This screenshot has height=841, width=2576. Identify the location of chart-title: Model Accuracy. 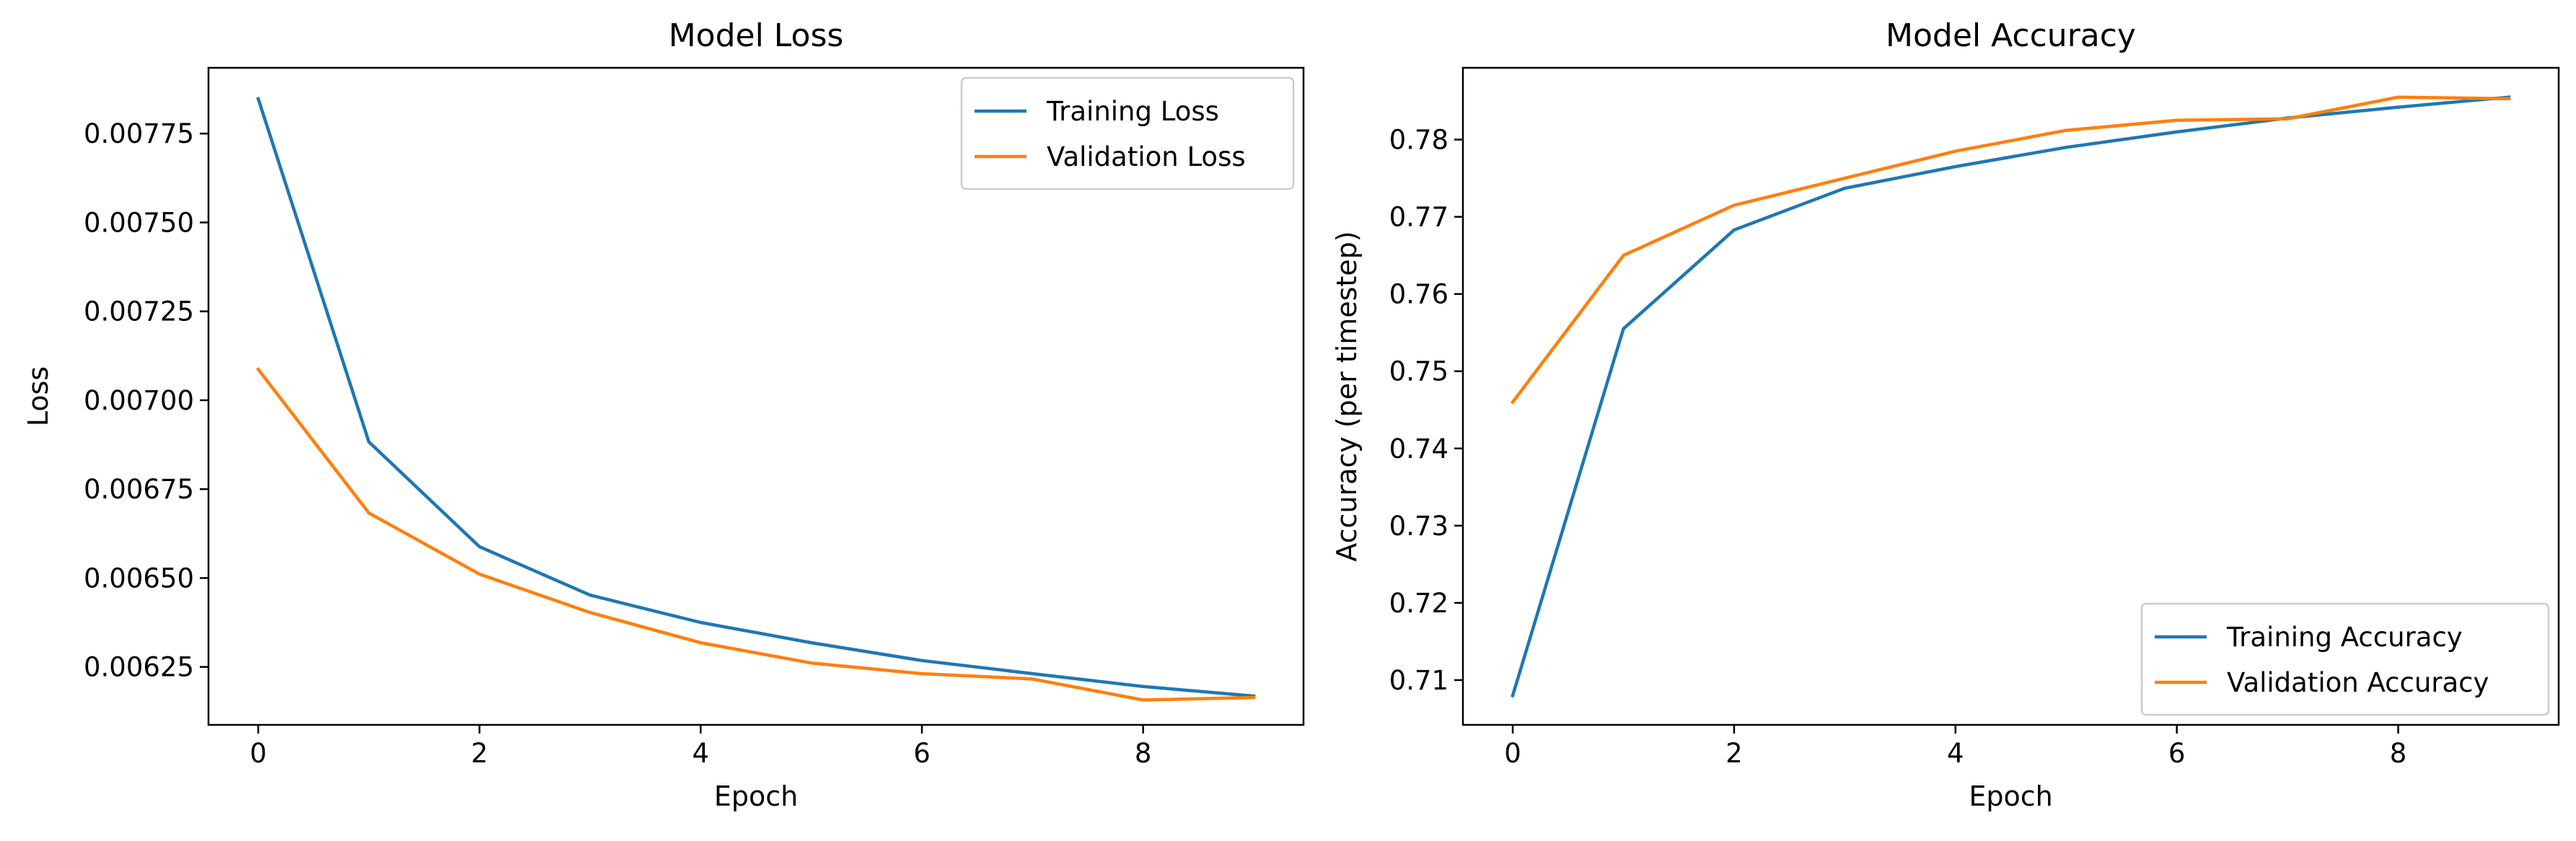
(2011, 35).